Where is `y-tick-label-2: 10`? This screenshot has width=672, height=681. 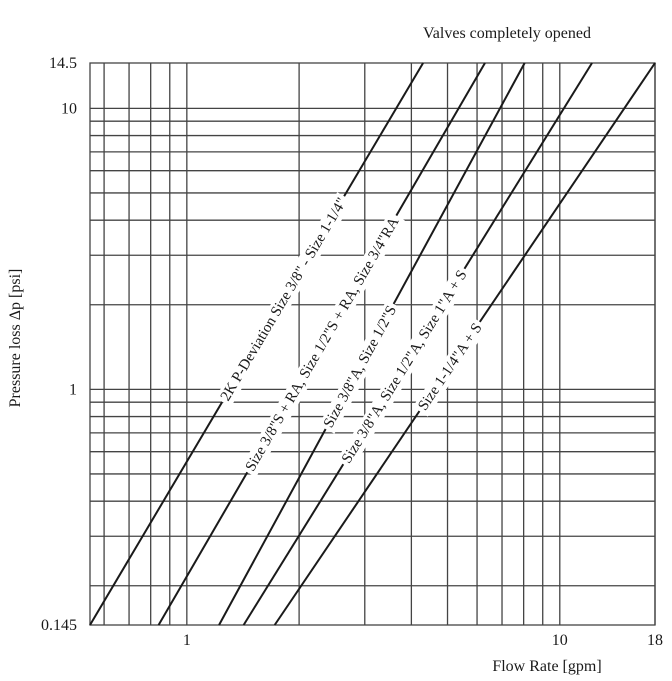 y-tick-label-2: 10 is located at coordinates (69, 108).